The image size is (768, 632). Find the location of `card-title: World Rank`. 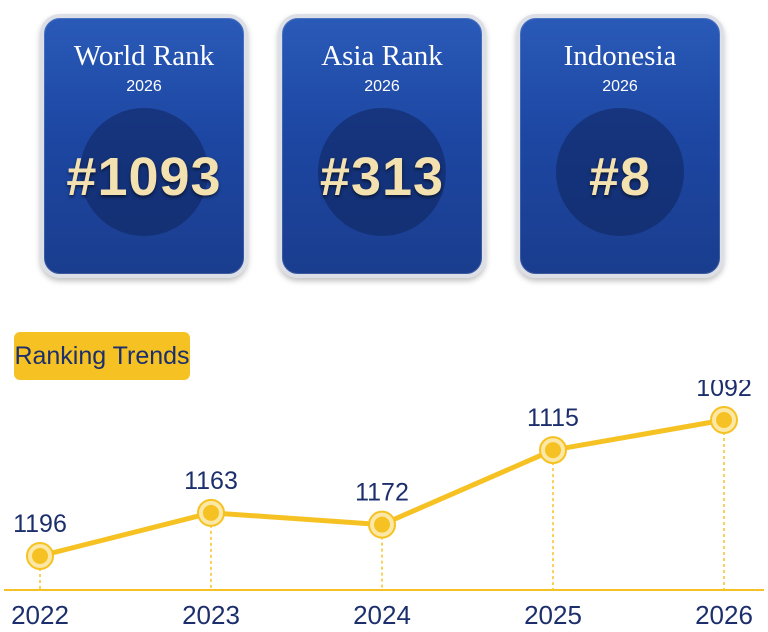

card-title: World Rank is located at coordinates (144, 56).